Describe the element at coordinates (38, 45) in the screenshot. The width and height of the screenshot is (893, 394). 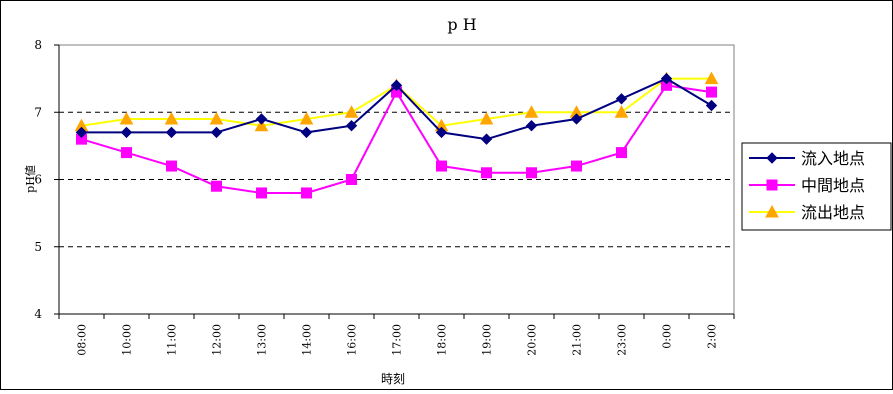
I see `y-tick-label: 8` at that location.